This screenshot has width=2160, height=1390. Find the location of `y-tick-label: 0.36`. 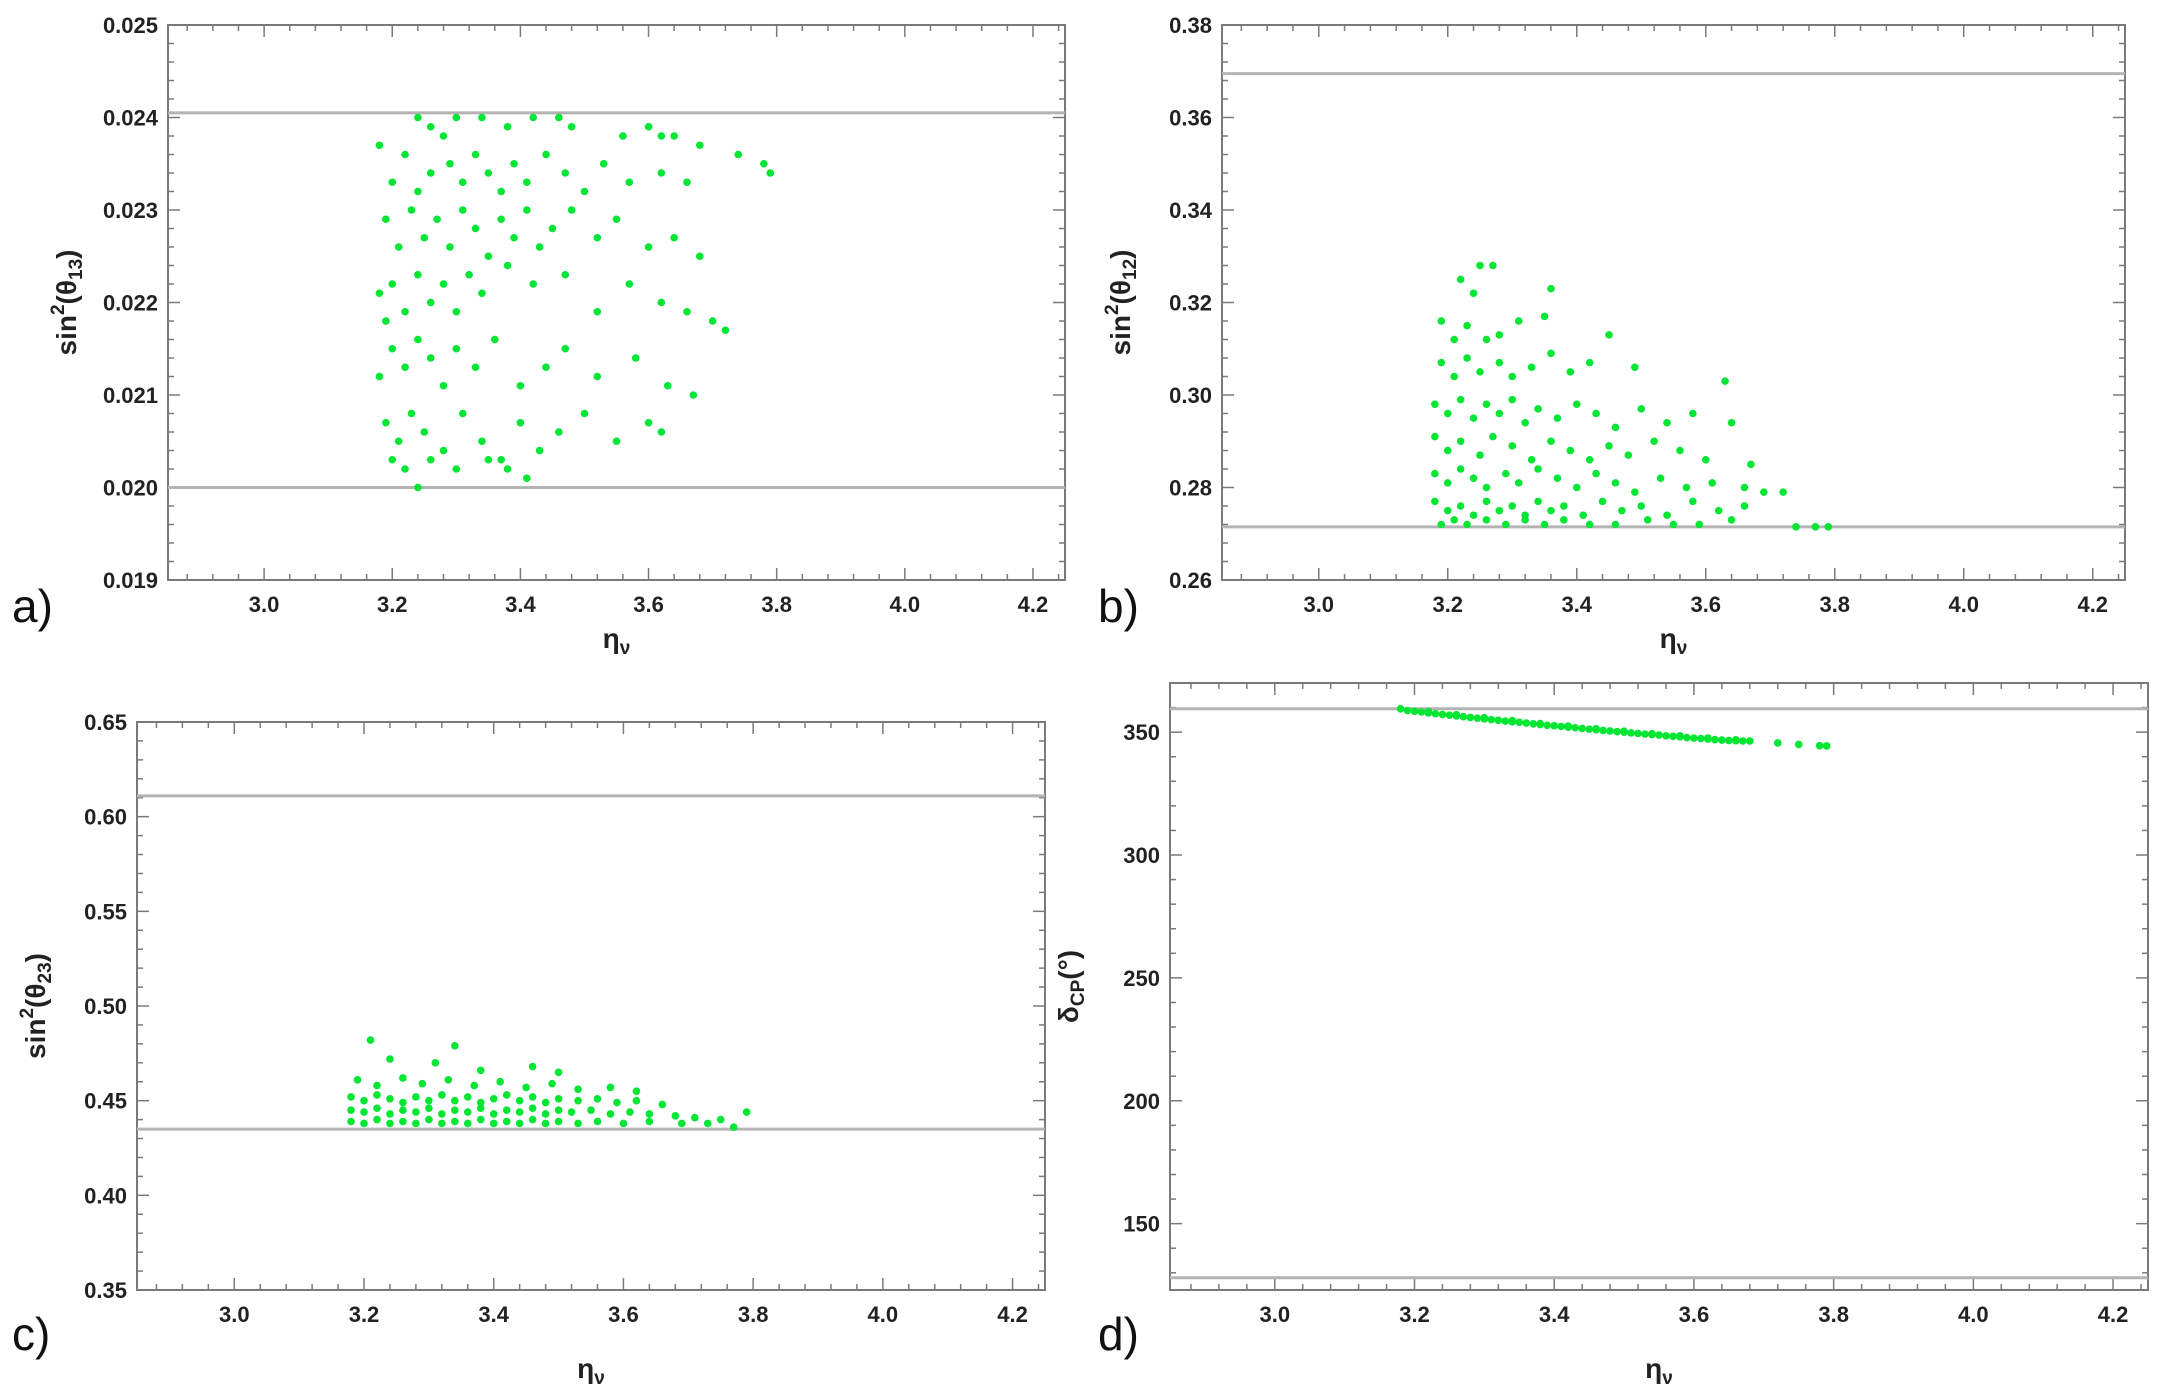

y-tick-label: 0.36 is located at coordinates (1190, 118).